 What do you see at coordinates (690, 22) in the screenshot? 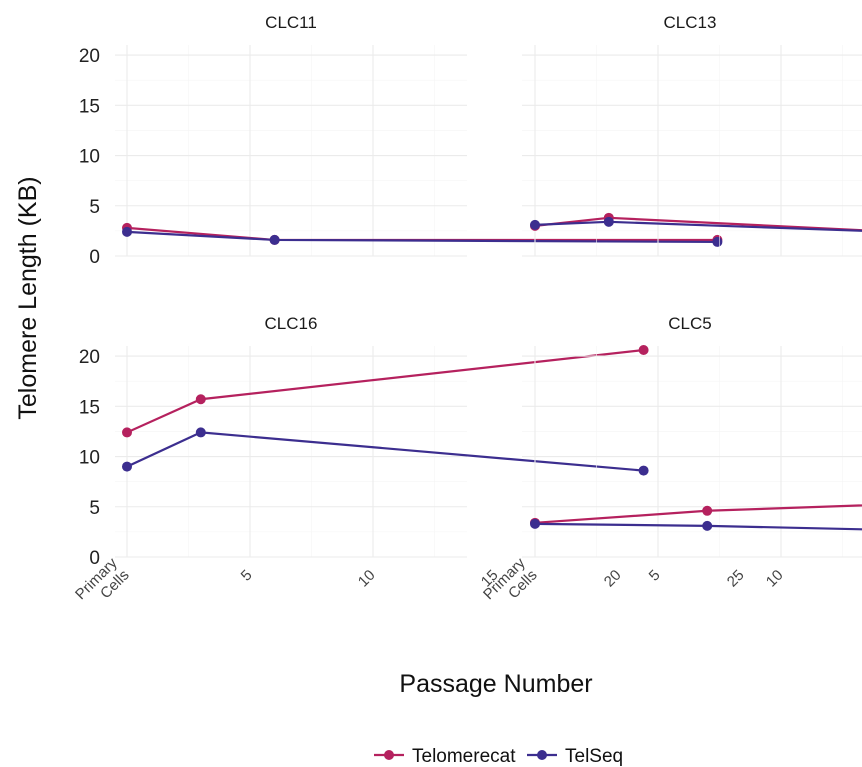
I see `panel-title: CLC13` at bounding box center [690, 22].